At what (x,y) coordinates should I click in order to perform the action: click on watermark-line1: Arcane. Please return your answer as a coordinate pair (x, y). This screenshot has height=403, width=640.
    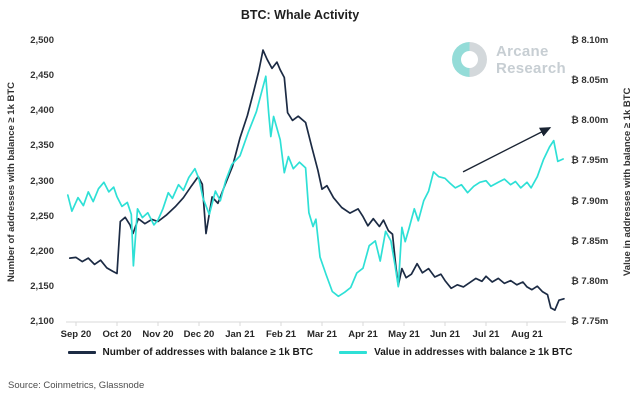
    Looking at the image, I should click on (522, 51).